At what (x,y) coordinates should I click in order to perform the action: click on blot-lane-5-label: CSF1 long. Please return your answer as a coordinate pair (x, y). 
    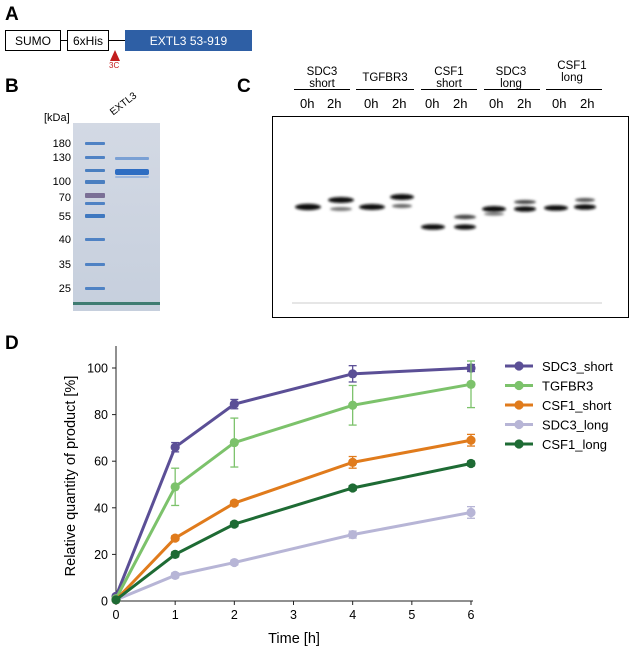
    Looking at the image, I should click on (572, 72).